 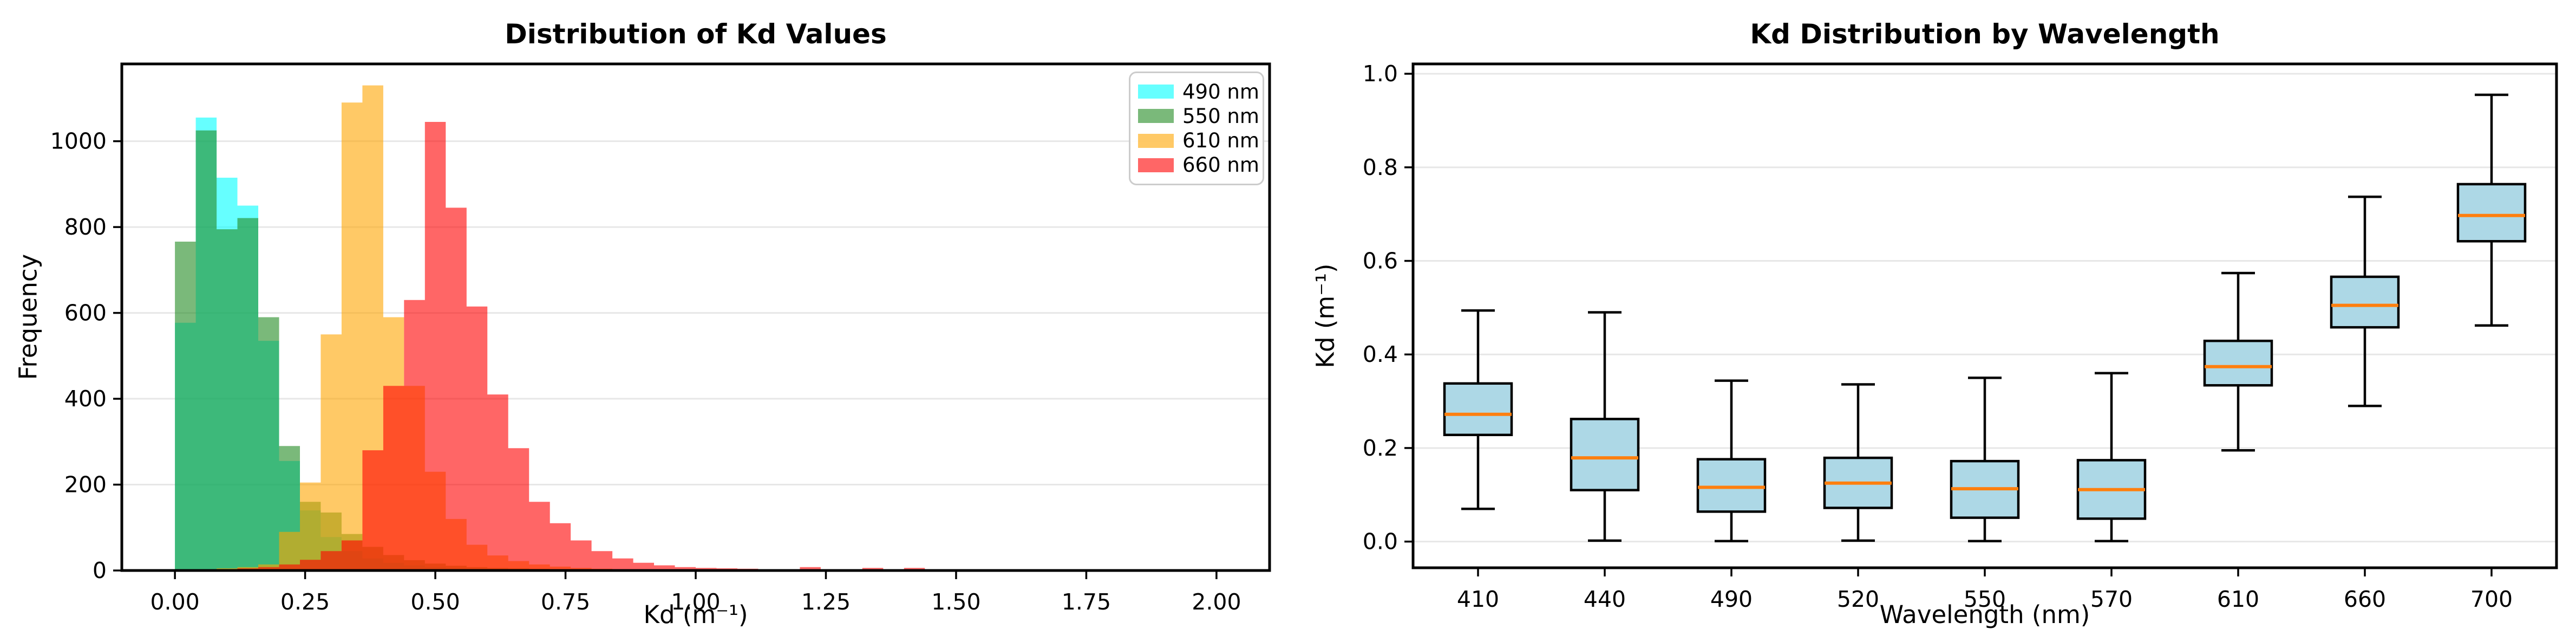 I want to click on y-tick-label: 1.0, so click(x=1380, y=74).